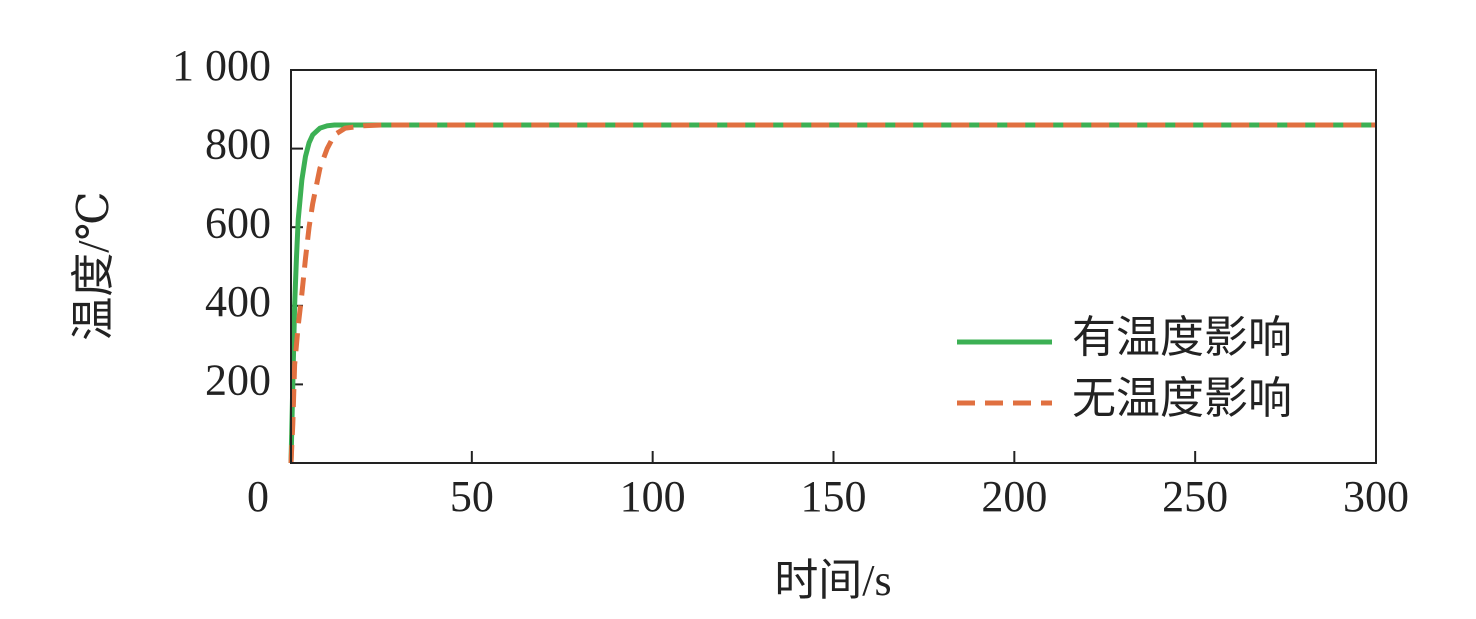 Image resolution: width=1476 pixels, height=619 pixels. What do you see at coordinates (1014, 496) in the screenshot?
I see `x-tick-label: 200` at bounding box center [1014, 496].